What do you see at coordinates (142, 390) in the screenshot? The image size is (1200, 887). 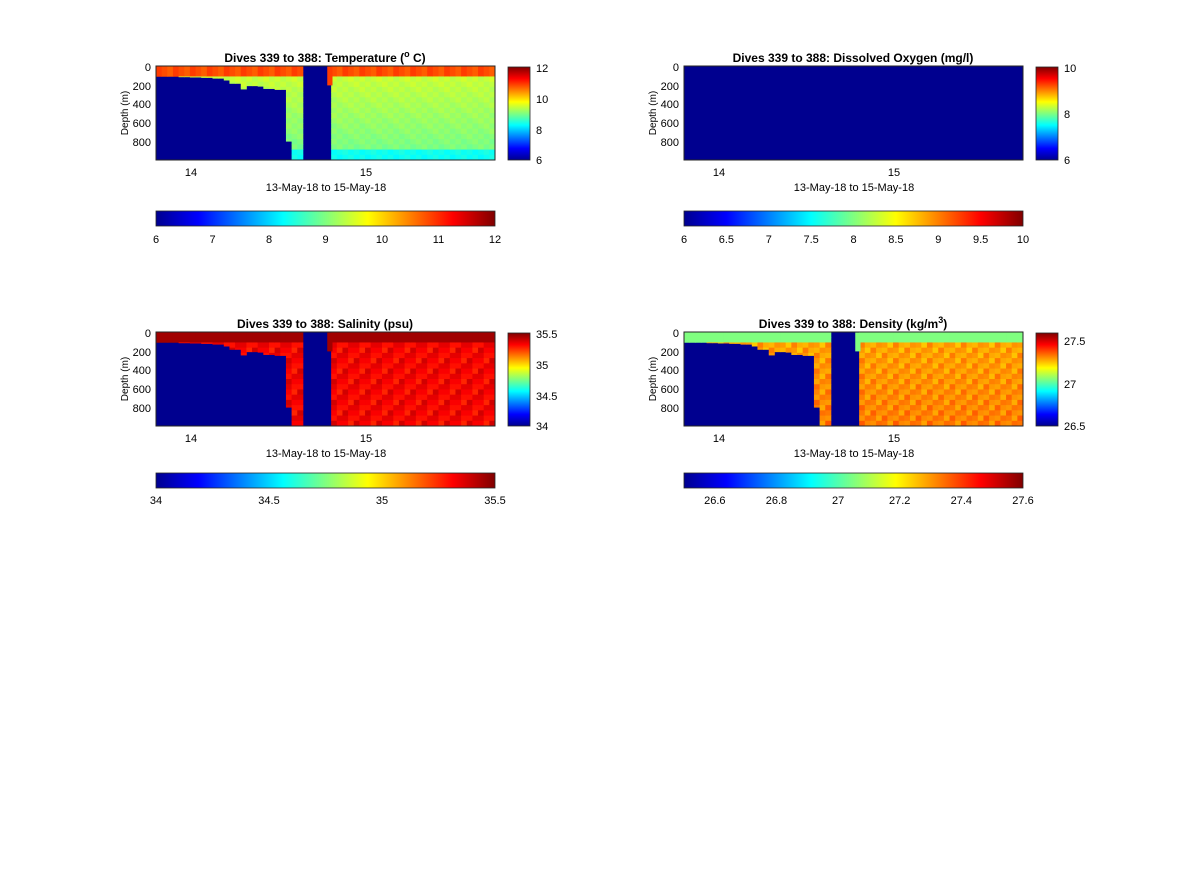 I see `salinity-ytick-600: 600` at bounding box center [142, 390].